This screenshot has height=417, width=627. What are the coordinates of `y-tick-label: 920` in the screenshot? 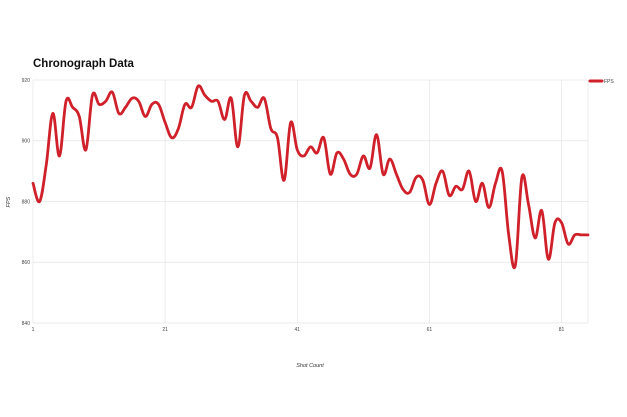 It's located at (26, 81).